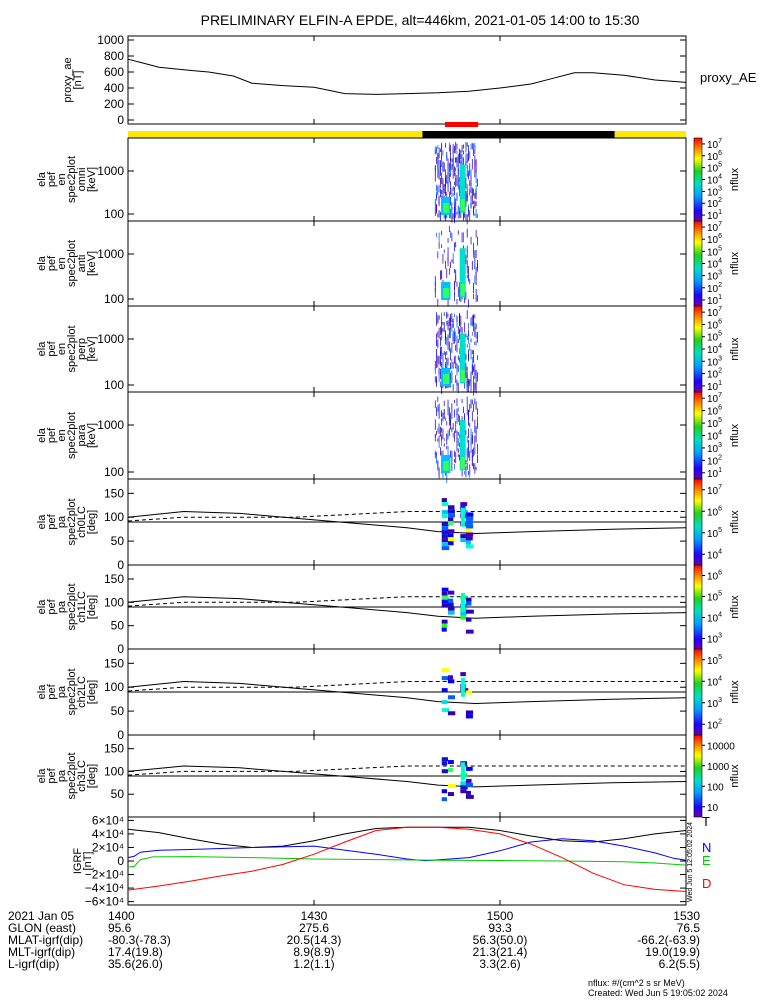 This screenshot has width=775, height=1000. I want to click on y-tick-label: −6×10⁴, so click(104, 902).